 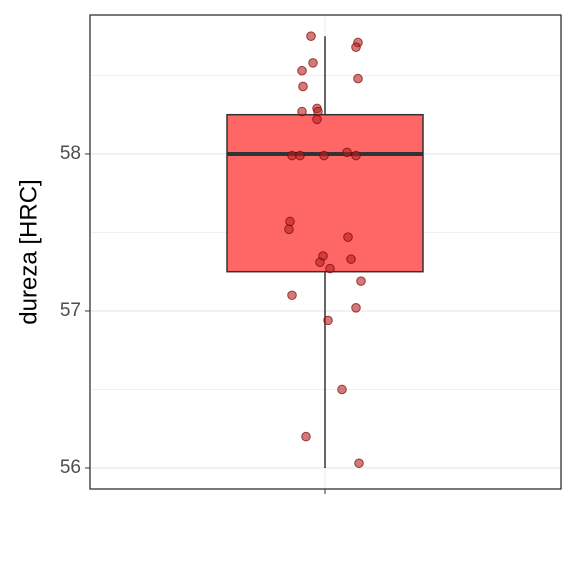 What do you see at coordinates (70, 467) in the screenshot?
I see `y-tick-label: 56` at bounding box center [70, 467].